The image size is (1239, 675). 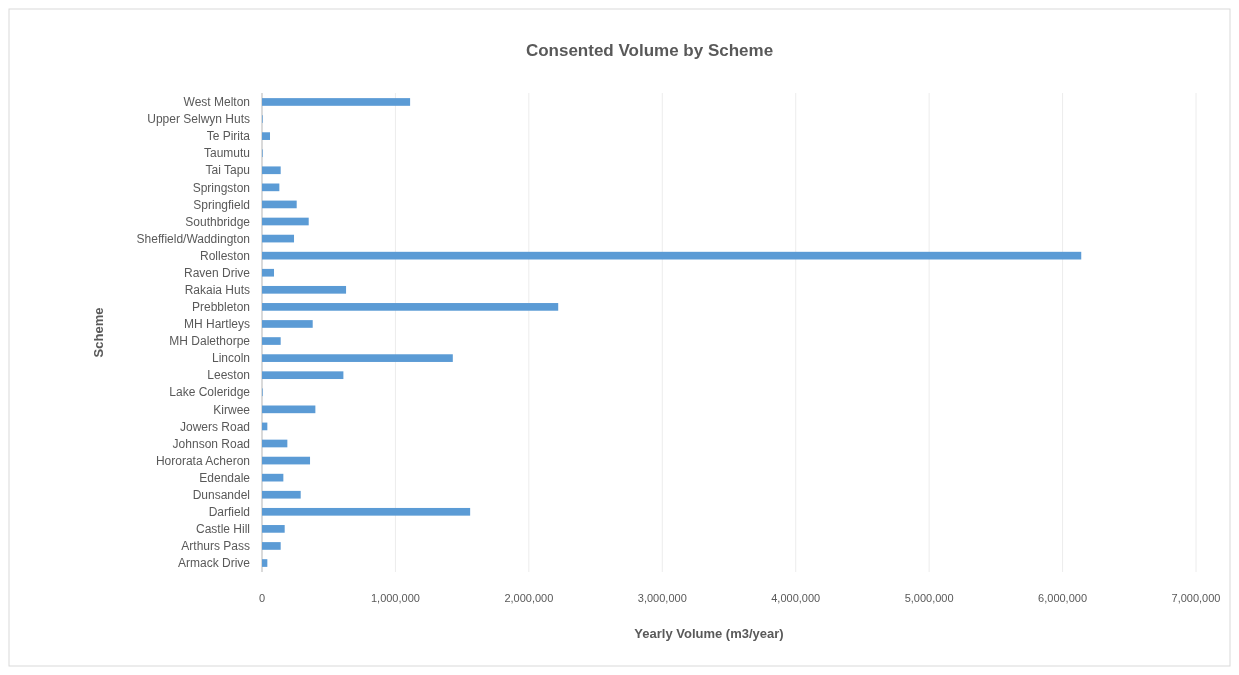 What do you see at coordinates (1063, 598) in the screenshot?
I see `x-tick-label: 6,000,000` at bounding box center [1063, 598].